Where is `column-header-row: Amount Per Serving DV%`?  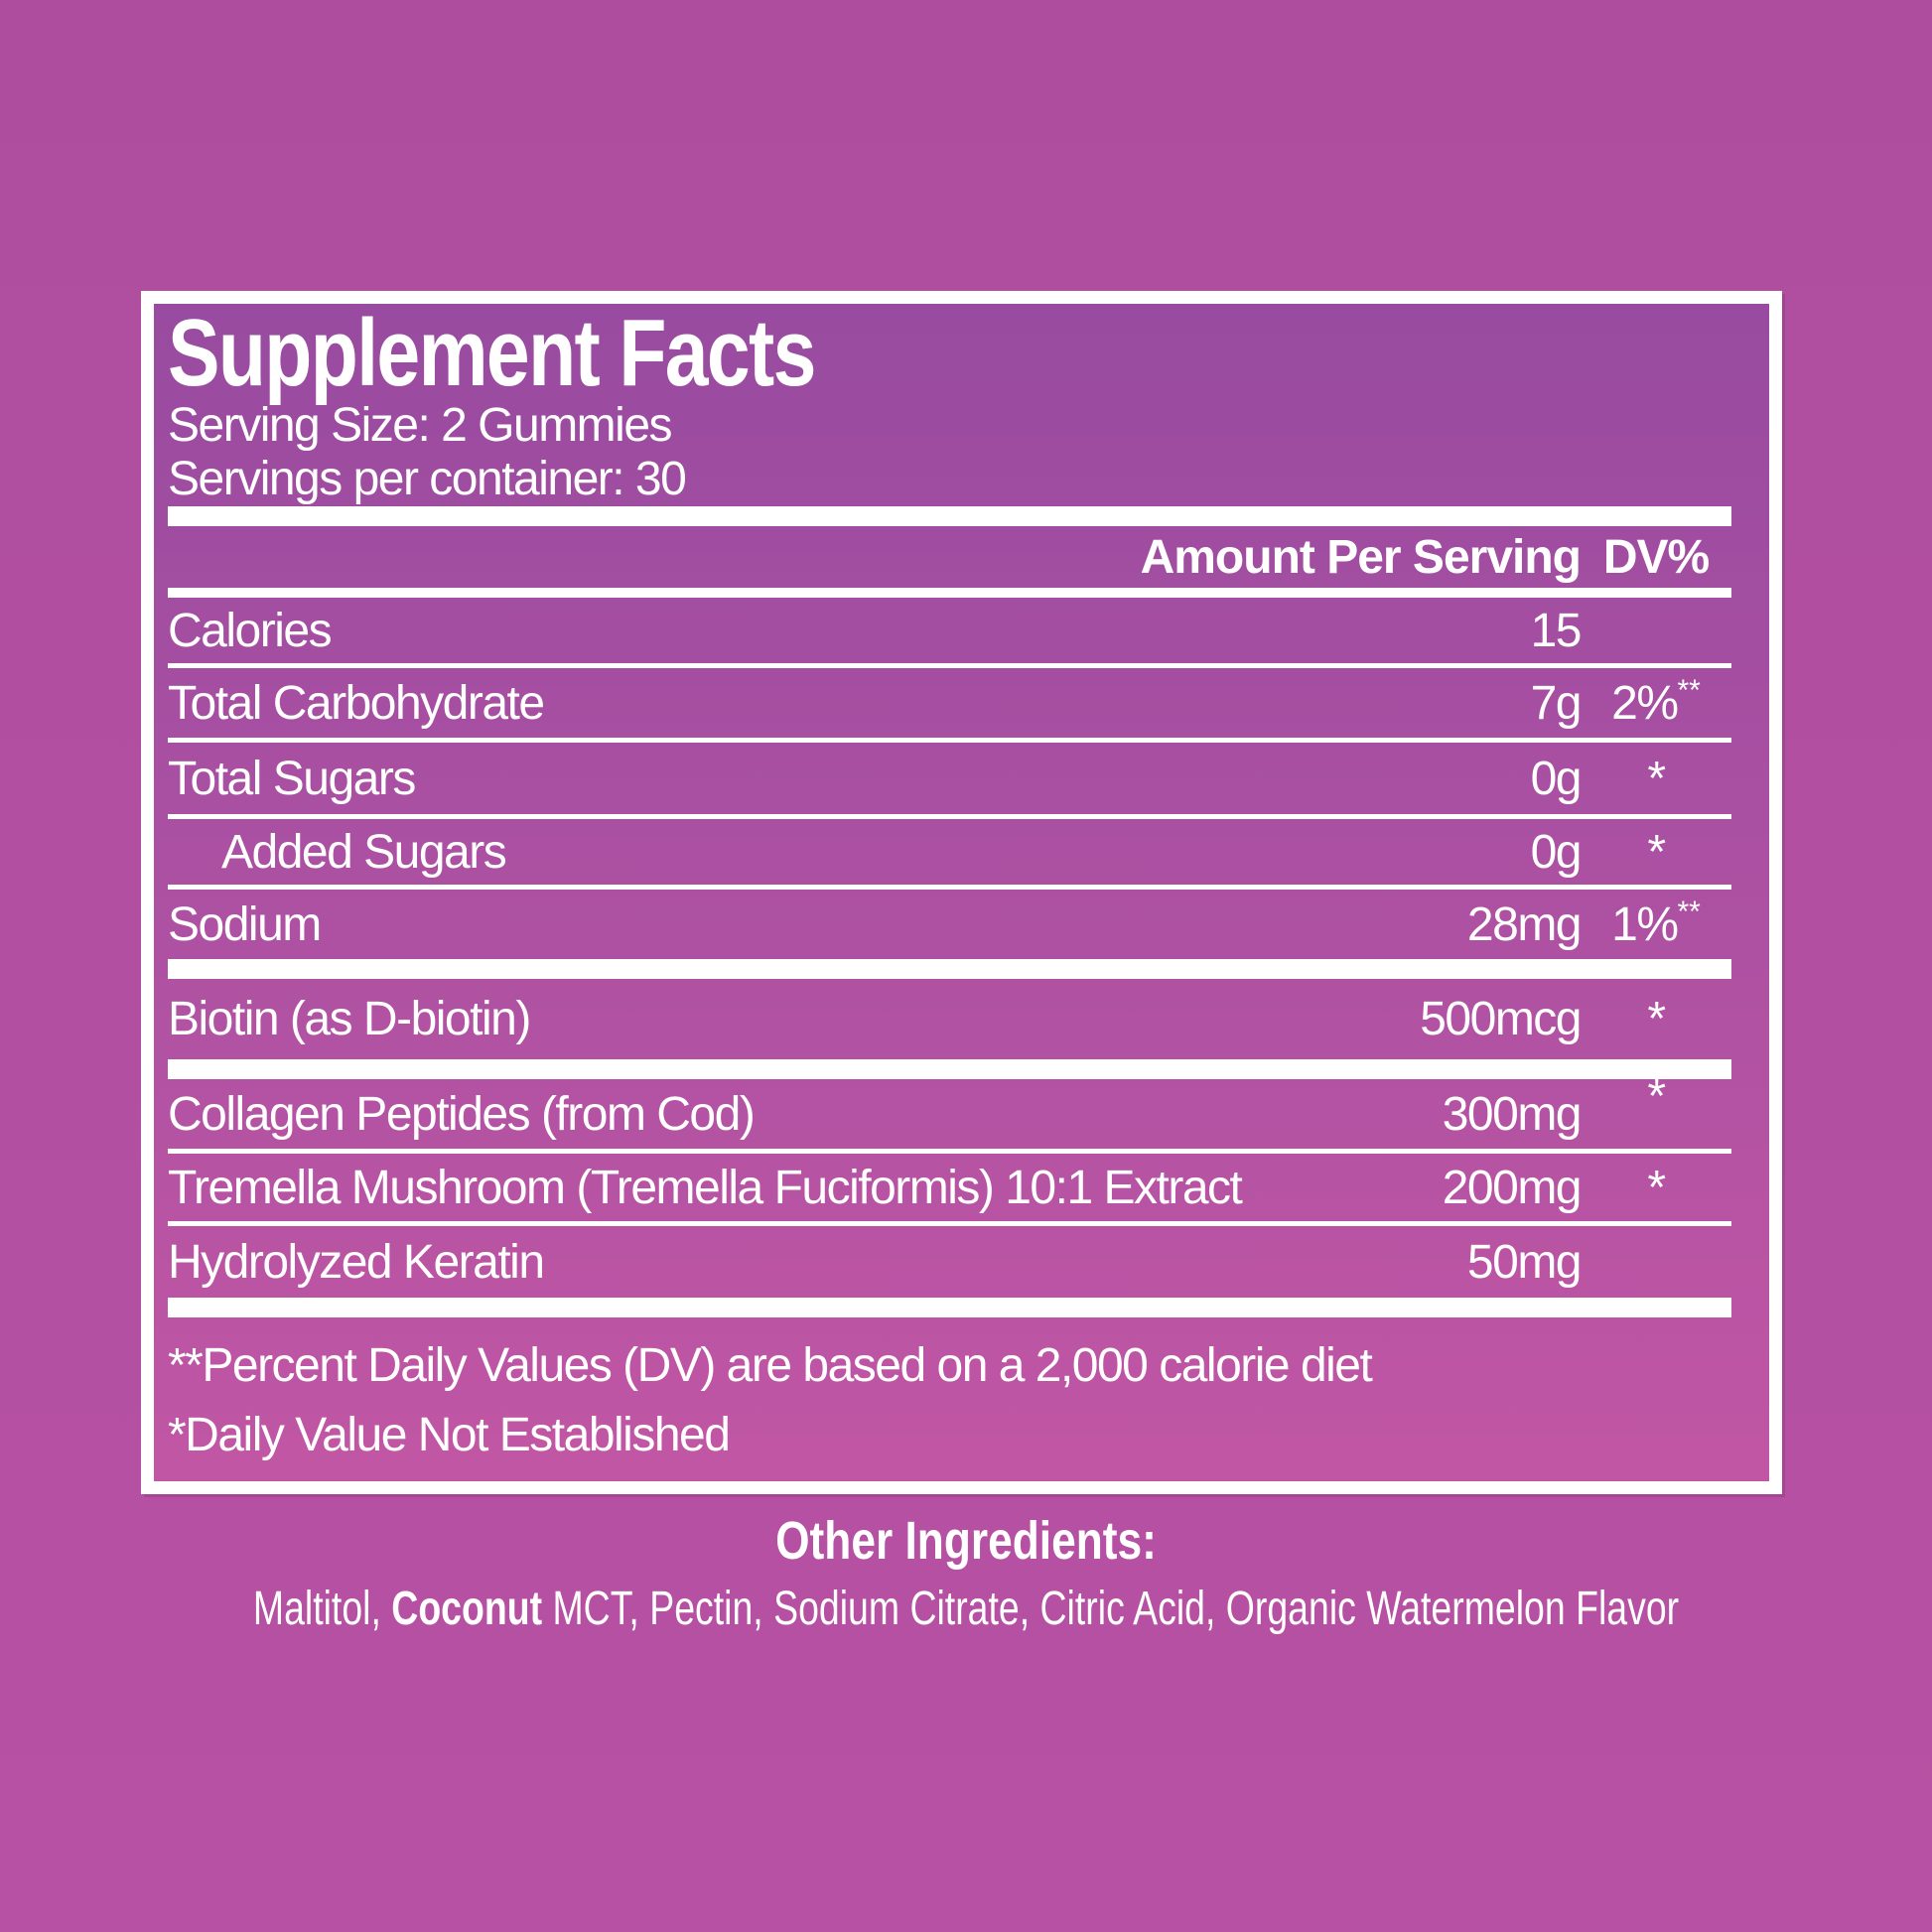
column-header-row: Amount Per Serving DV% is located at coordinates (950, 557).